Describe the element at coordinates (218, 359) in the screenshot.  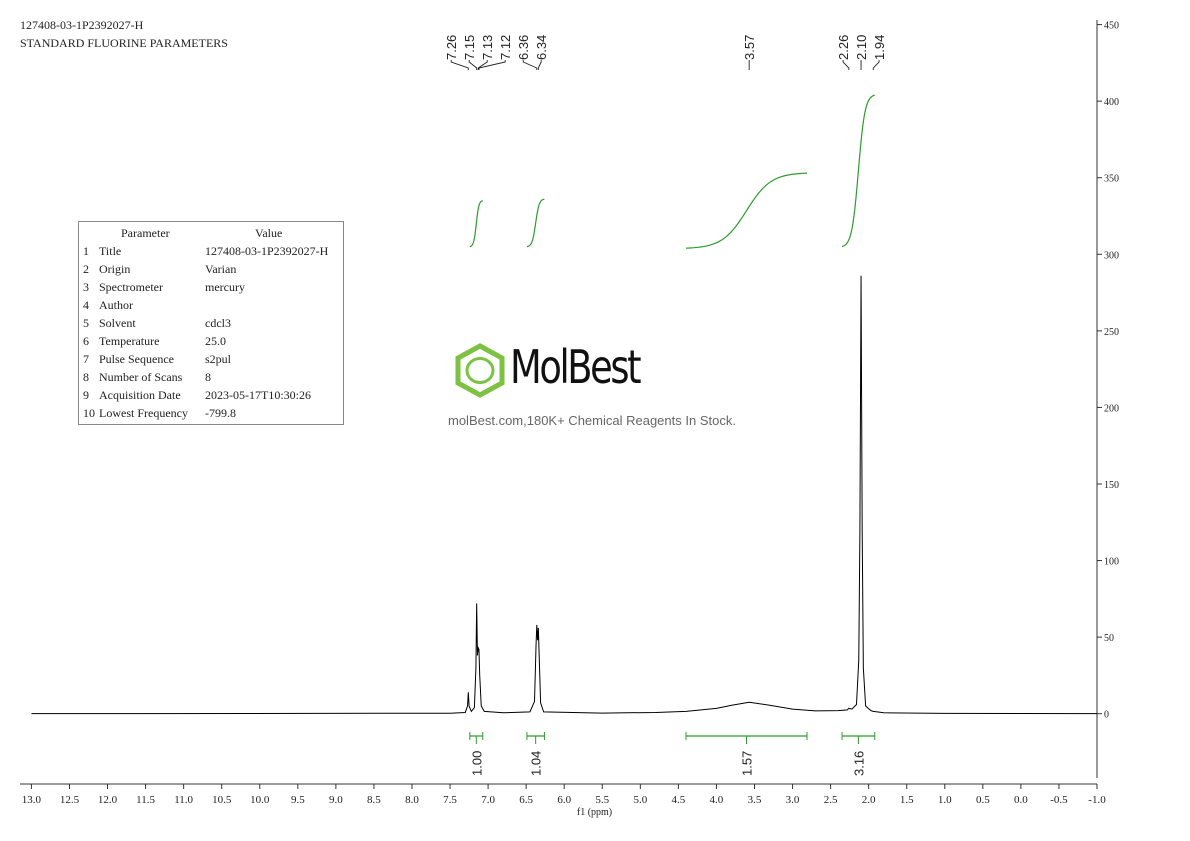
I see `table-cell: s2pul` at that location.